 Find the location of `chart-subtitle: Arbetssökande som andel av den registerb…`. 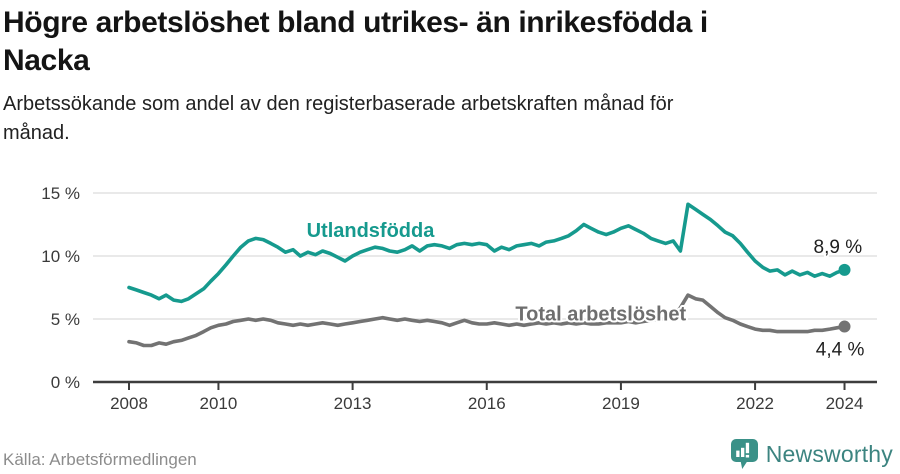

chart-subtitle: Arbetssökande som andel av den registerb… is located at coordinates (438, 119).